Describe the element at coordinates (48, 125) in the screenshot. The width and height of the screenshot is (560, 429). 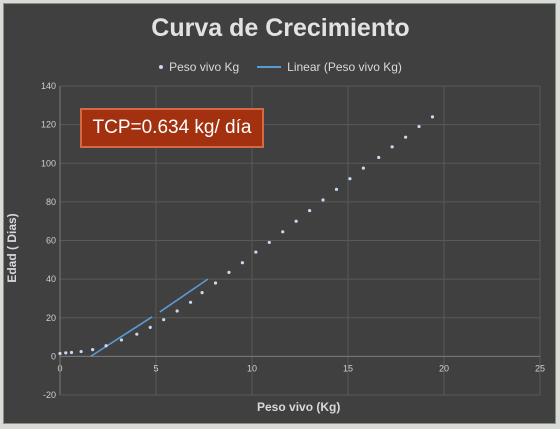
I see `y-tick-label: 120` at that location.